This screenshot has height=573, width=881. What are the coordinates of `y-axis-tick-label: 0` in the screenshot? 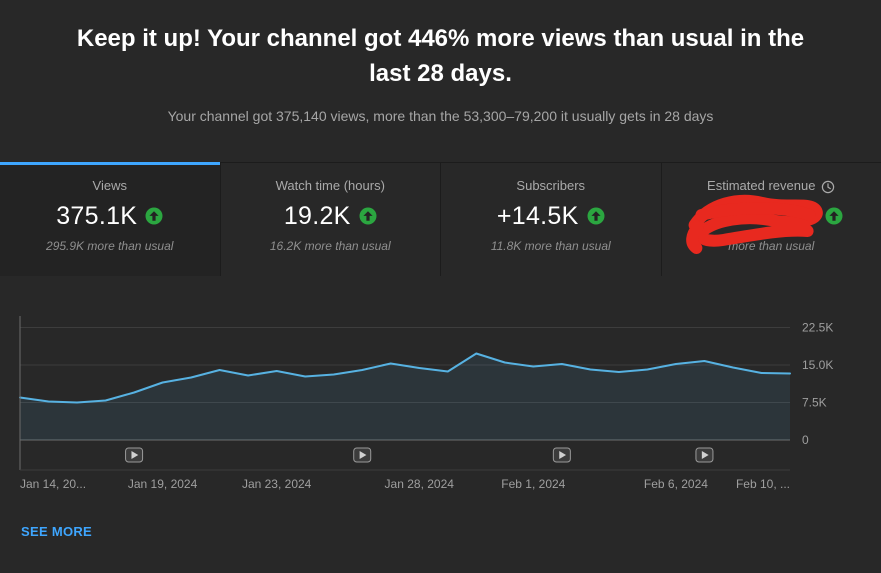 It's located at (805, 440).